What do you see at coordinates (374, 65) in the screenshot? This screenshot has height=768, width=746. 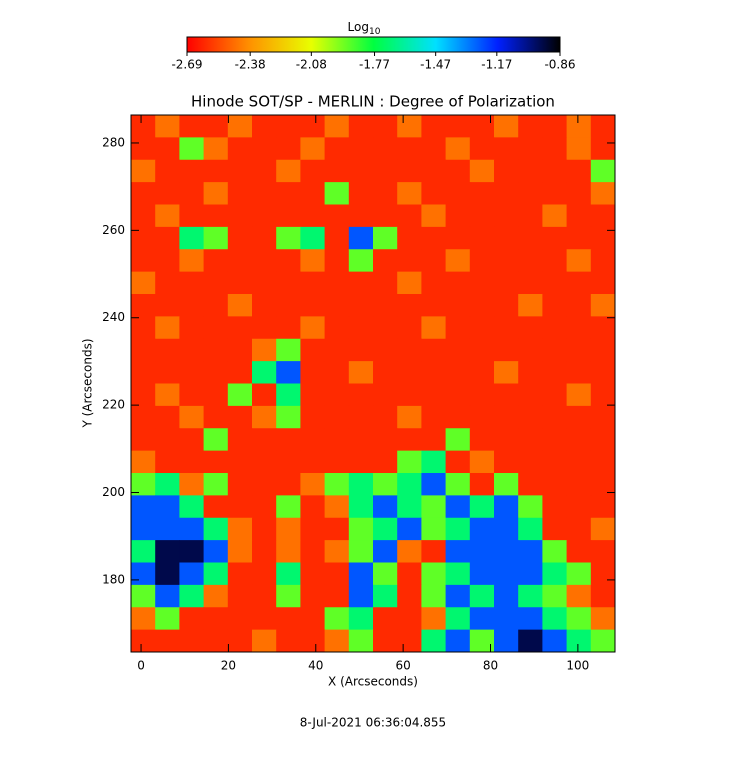 I see `colorbar-tick-label: -1.77` at bounding box center [374, 65].